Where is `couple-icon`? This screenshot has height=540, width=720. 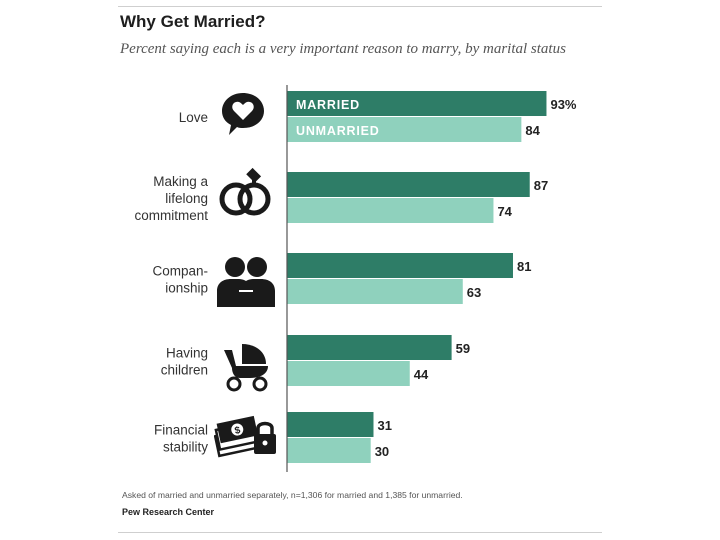
couple-icon is located at coordinates (246, 282).